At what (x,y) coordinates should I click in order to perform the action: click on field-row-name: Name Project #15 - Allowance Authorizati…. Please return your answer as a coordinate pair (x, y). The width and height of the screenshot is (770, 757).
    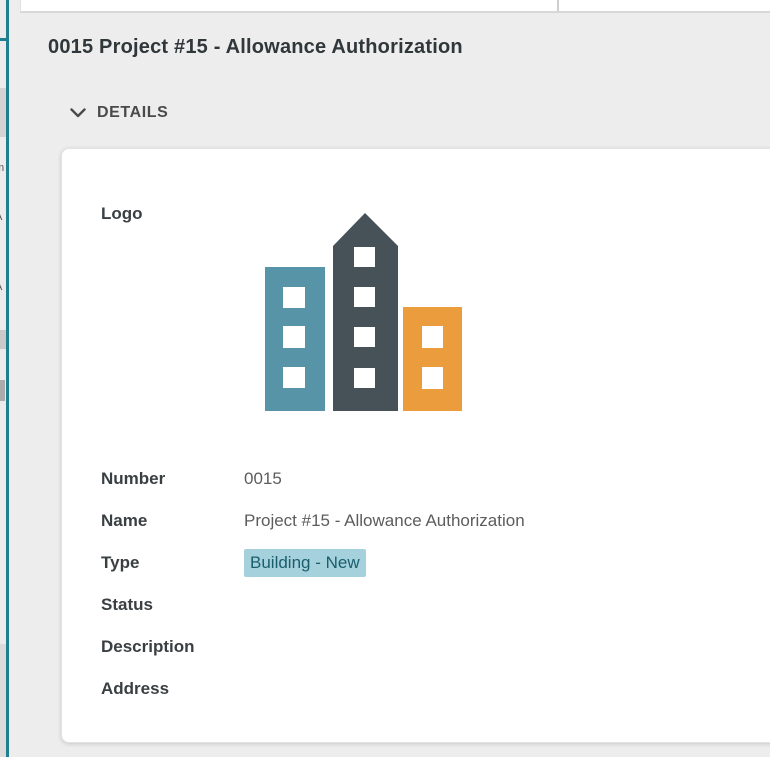
    Looking at the image, I should click on (431, 521).